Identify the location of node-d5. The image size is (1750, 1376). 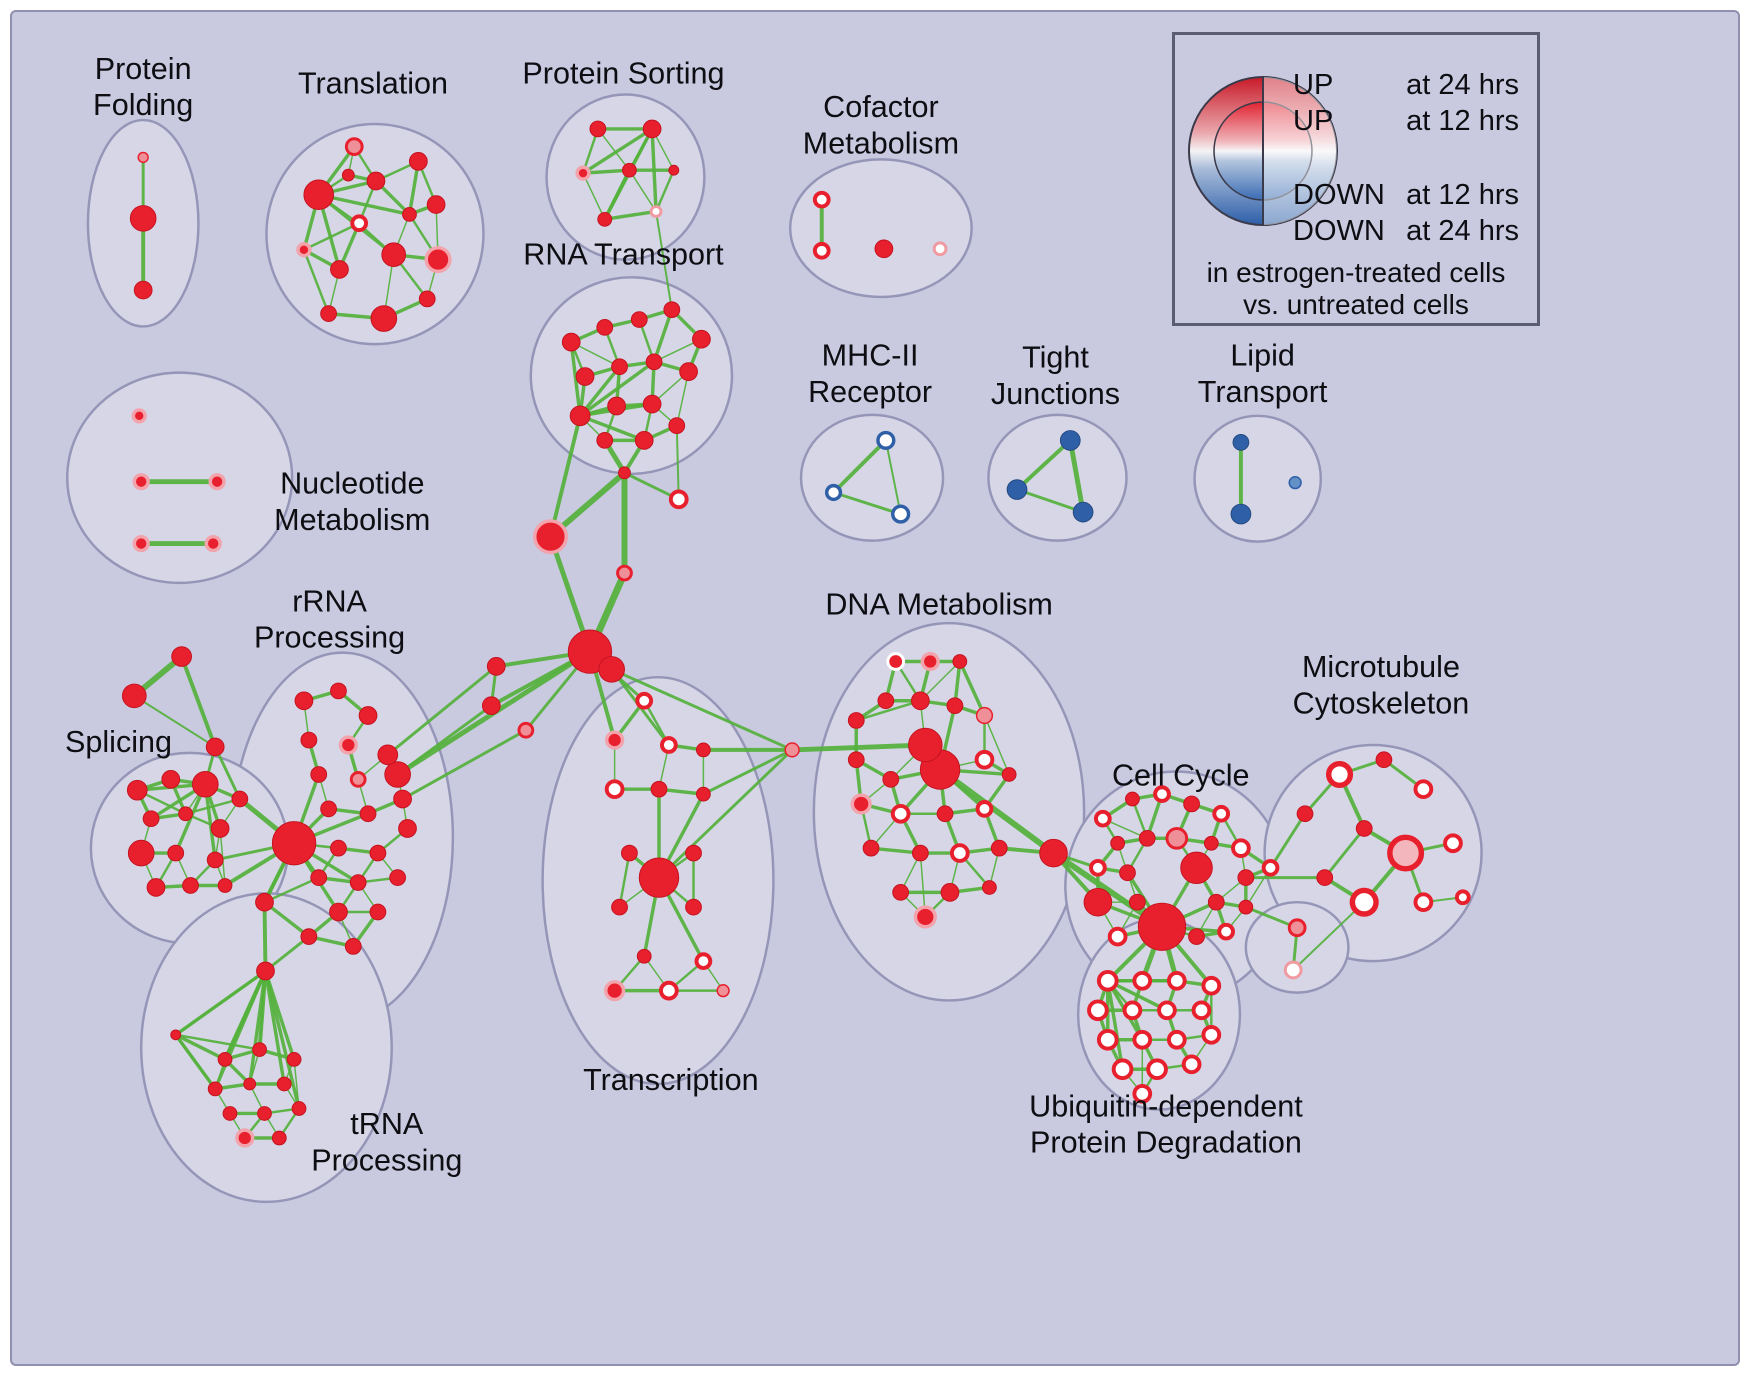
(920, 701).